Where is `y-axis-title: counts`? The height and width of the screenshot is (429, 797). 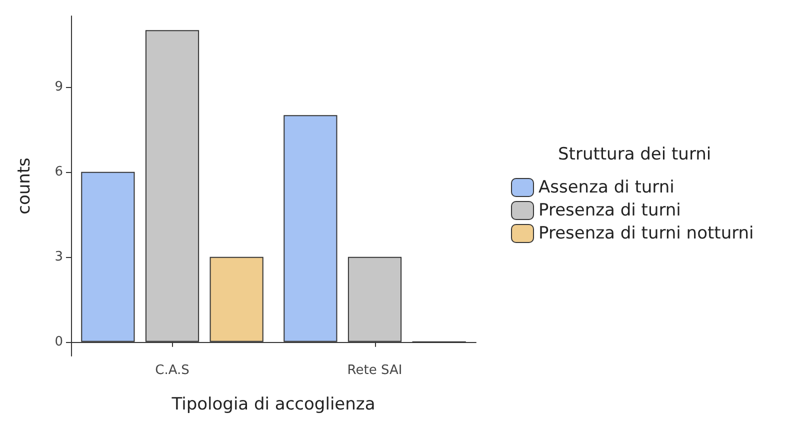
y-axis-title: counts is located at coordinates (24, 185).